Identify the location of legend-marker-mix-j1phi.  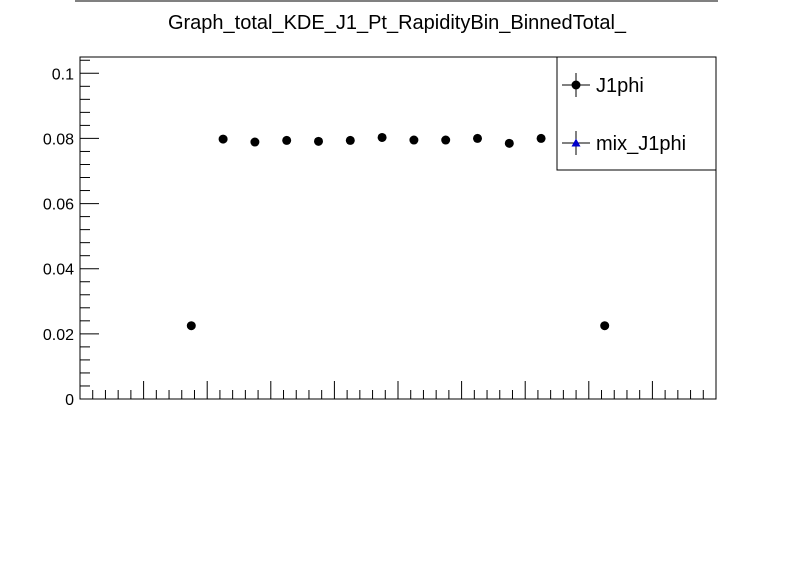
(576, 143).